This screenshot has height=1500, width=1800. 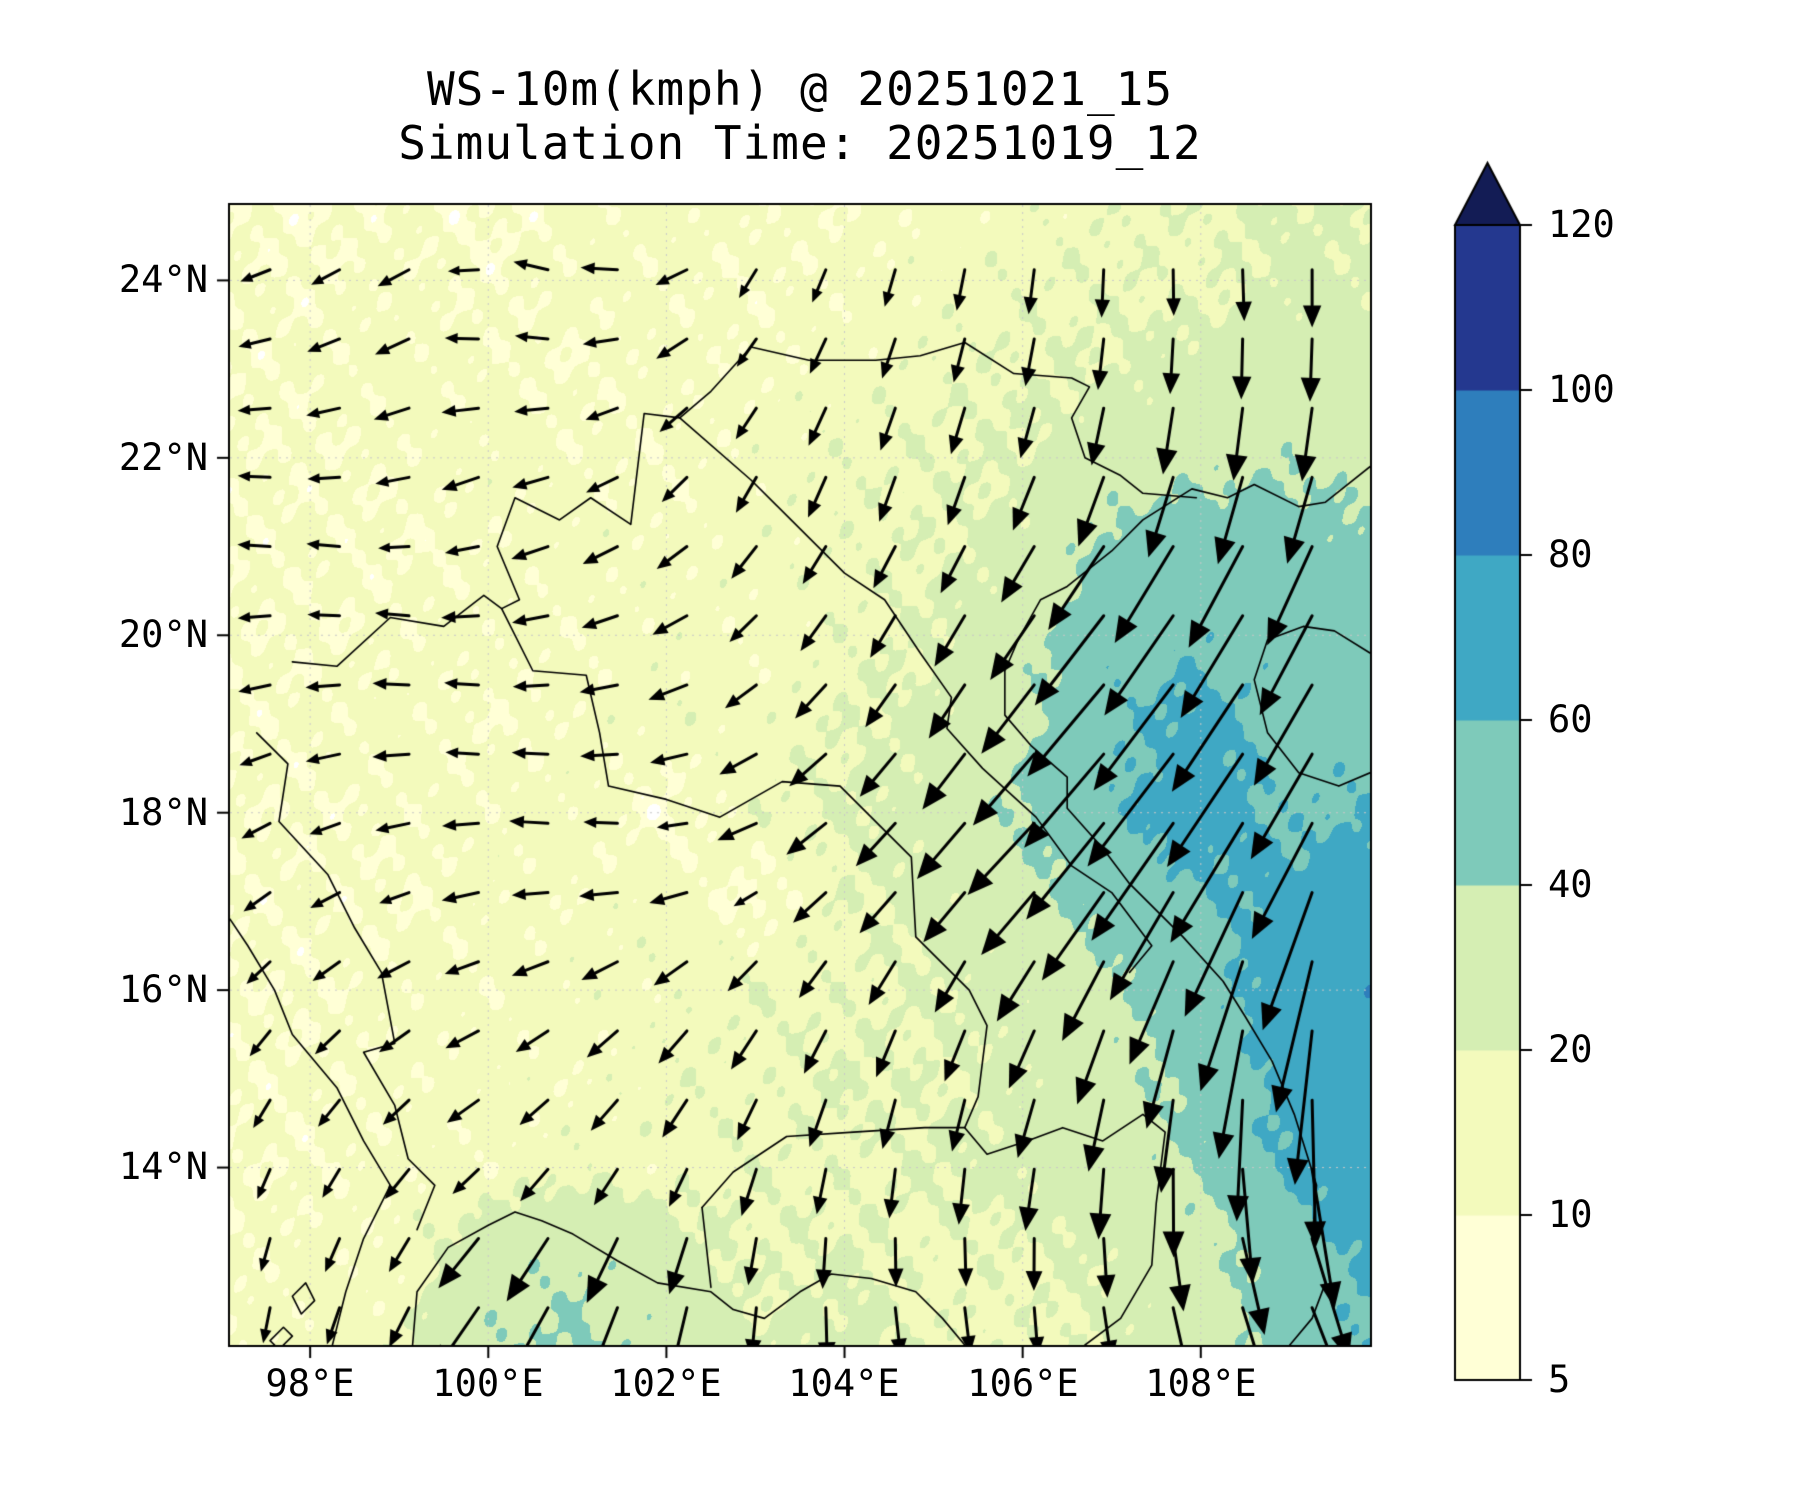 What do you see at coordinates (163, 1166) in the screenshot?
I see `y-tick-14n: 14°N` at bounding box center [163, 1166].